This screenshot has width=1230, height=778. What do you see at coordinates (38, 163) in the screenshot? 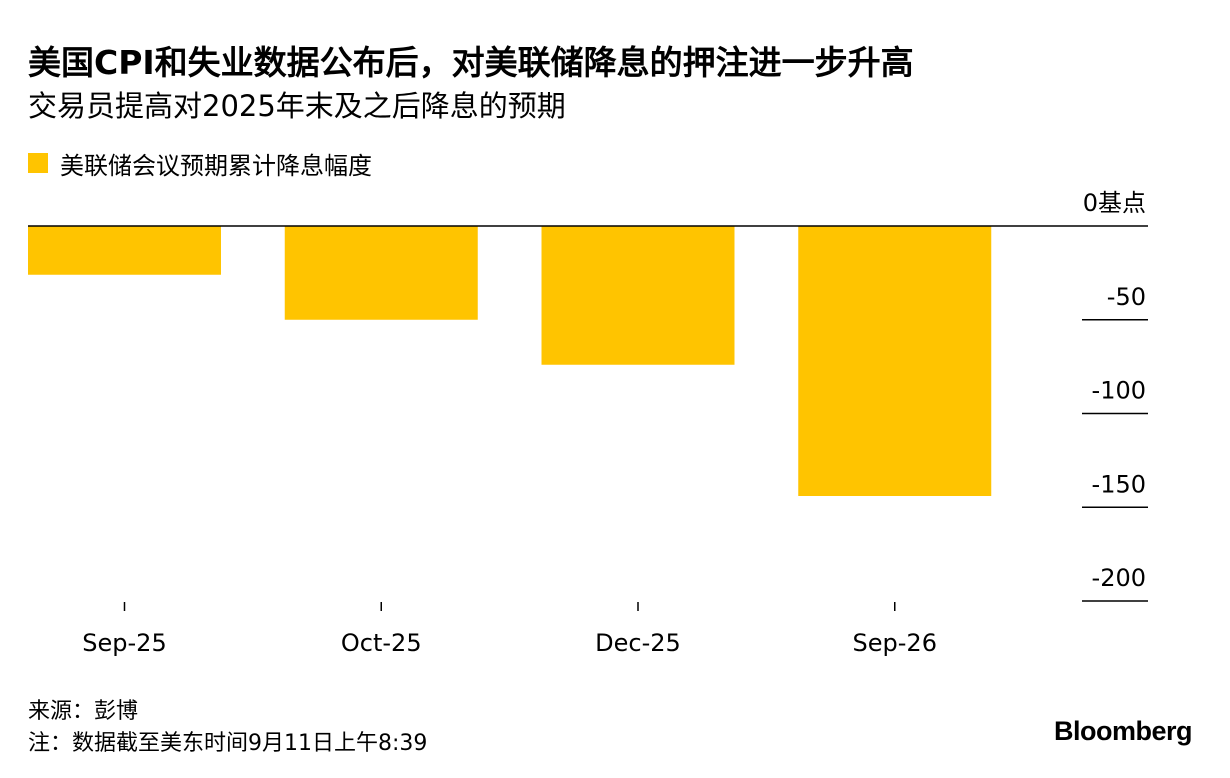
I see `legend-swatch` at bounding box center [38, 163].